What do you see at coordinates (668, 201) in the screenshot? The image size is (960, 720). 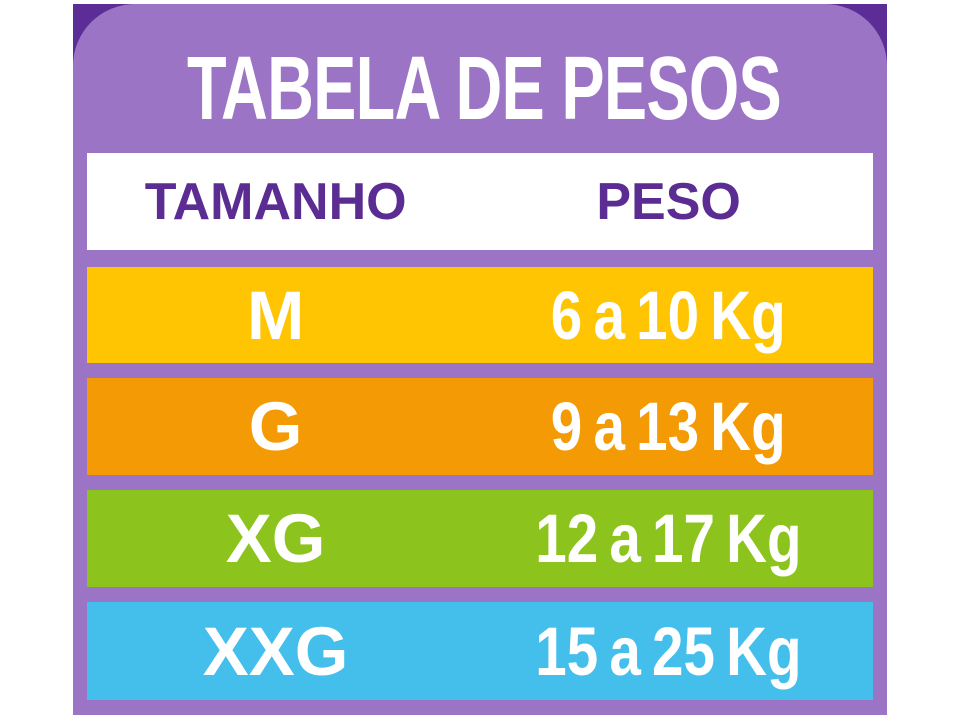 I see `header-cell-weight: PESO` at bounding box center [668, 201].